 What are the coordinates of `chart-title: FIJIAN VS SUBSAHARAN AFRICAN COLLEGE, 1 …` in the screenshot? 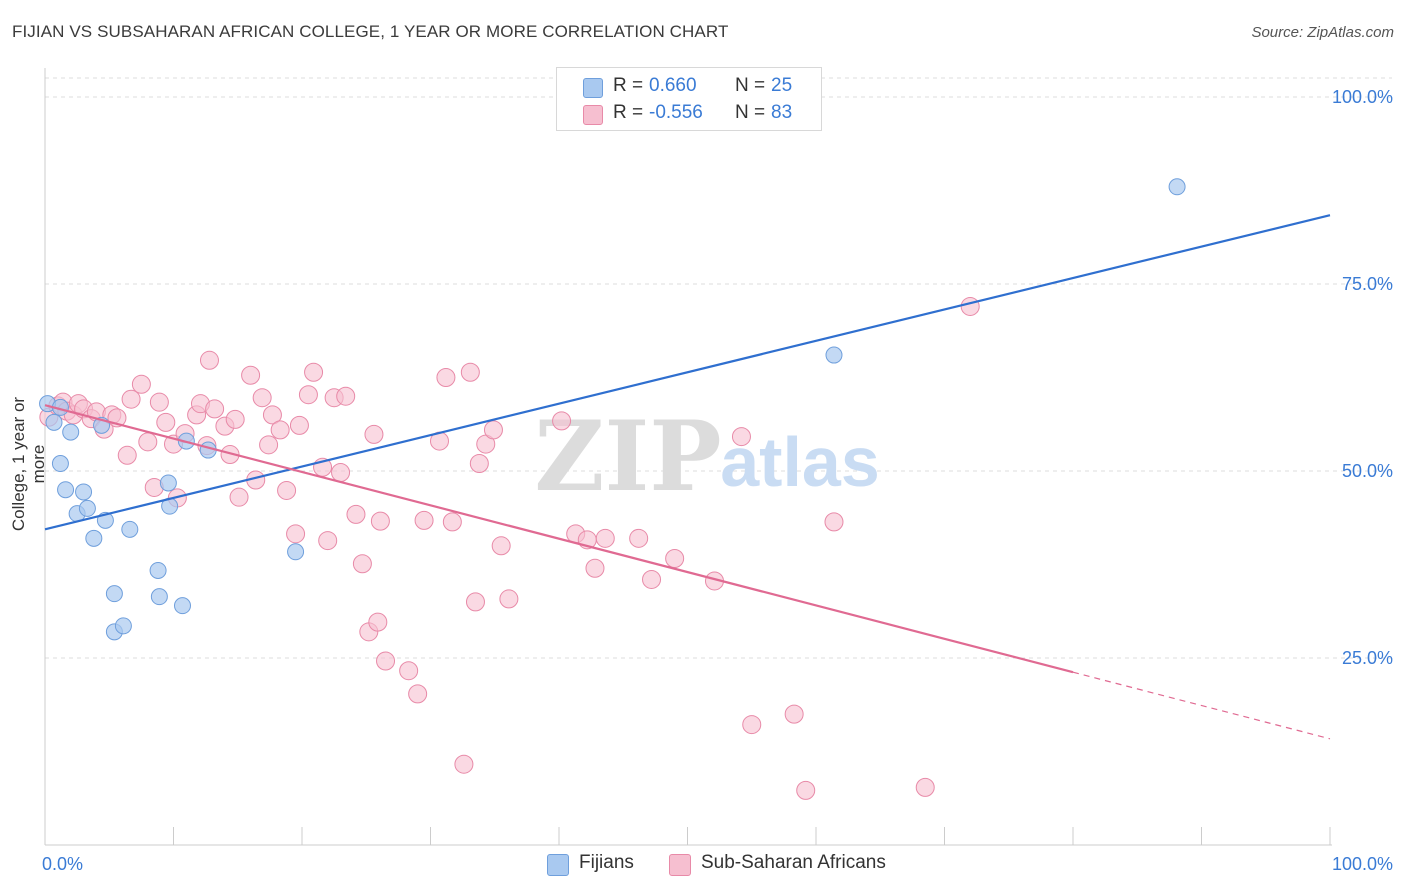 It's located at (370, 31).